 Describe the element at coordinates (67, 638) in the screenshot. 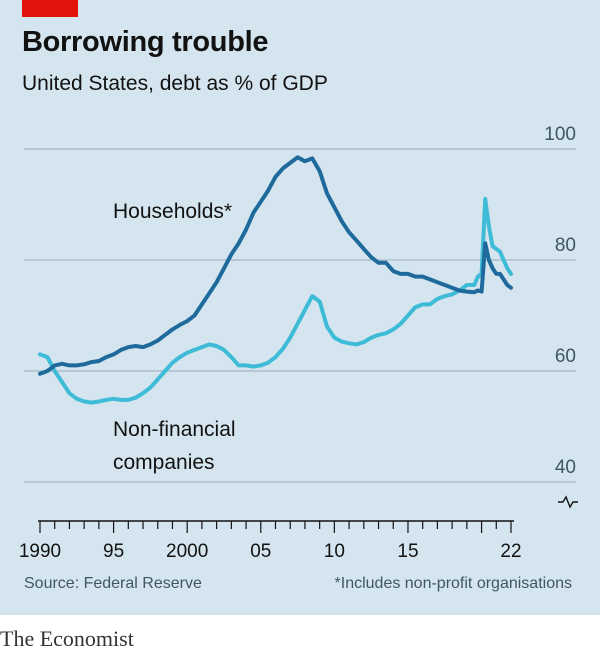

I see `publisher-logo: The Economist` at that location.